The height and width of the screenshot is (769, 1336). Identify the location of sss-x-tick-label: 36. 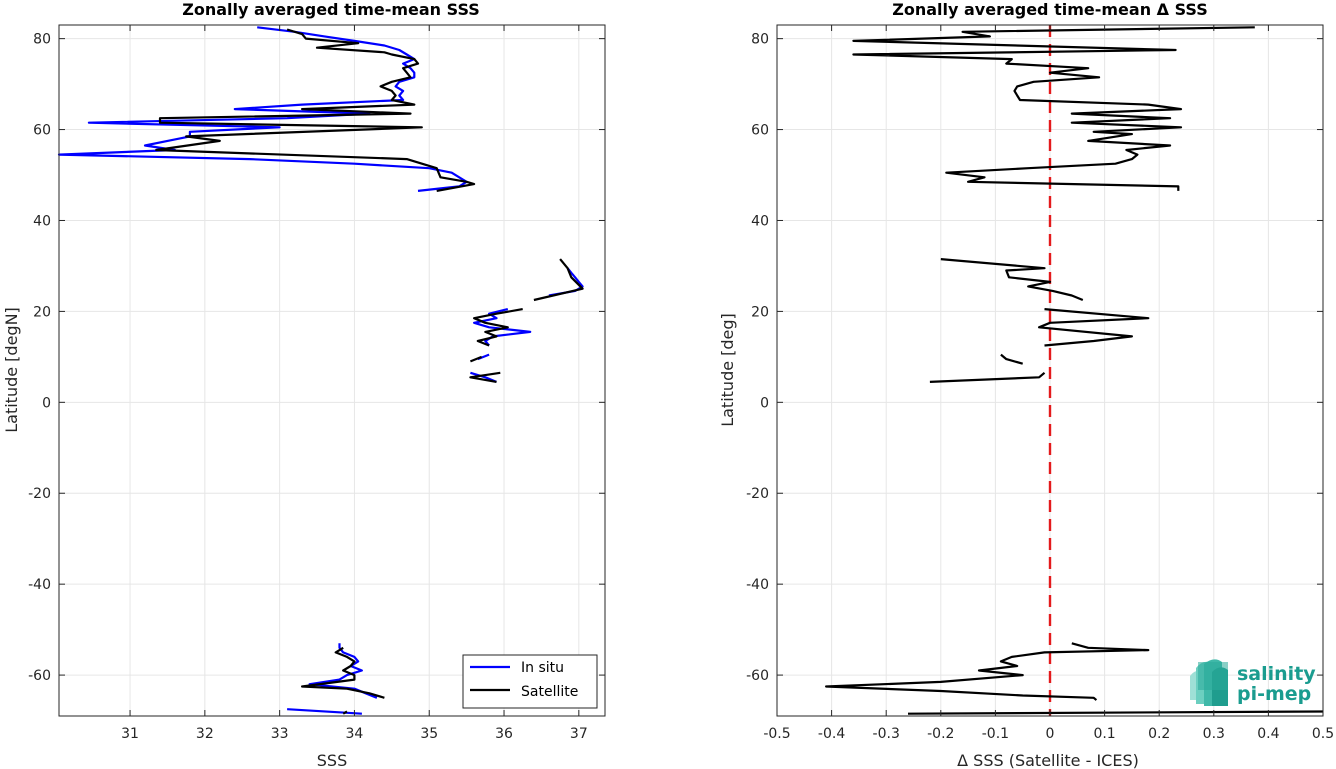
(504, 734).